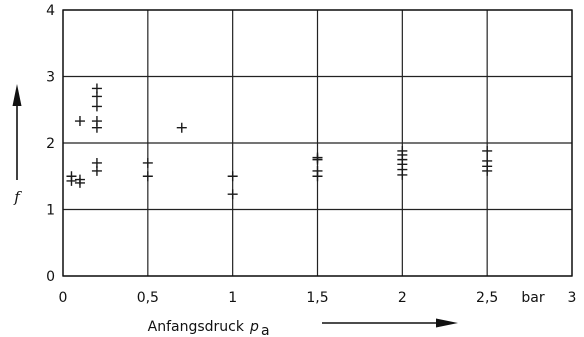 This screenshot has width=584, height=337. What do you see at coordinates (265, 330) in the screenshot?
I see `x-axis-subscript: a` at bounding box center [265, 330].